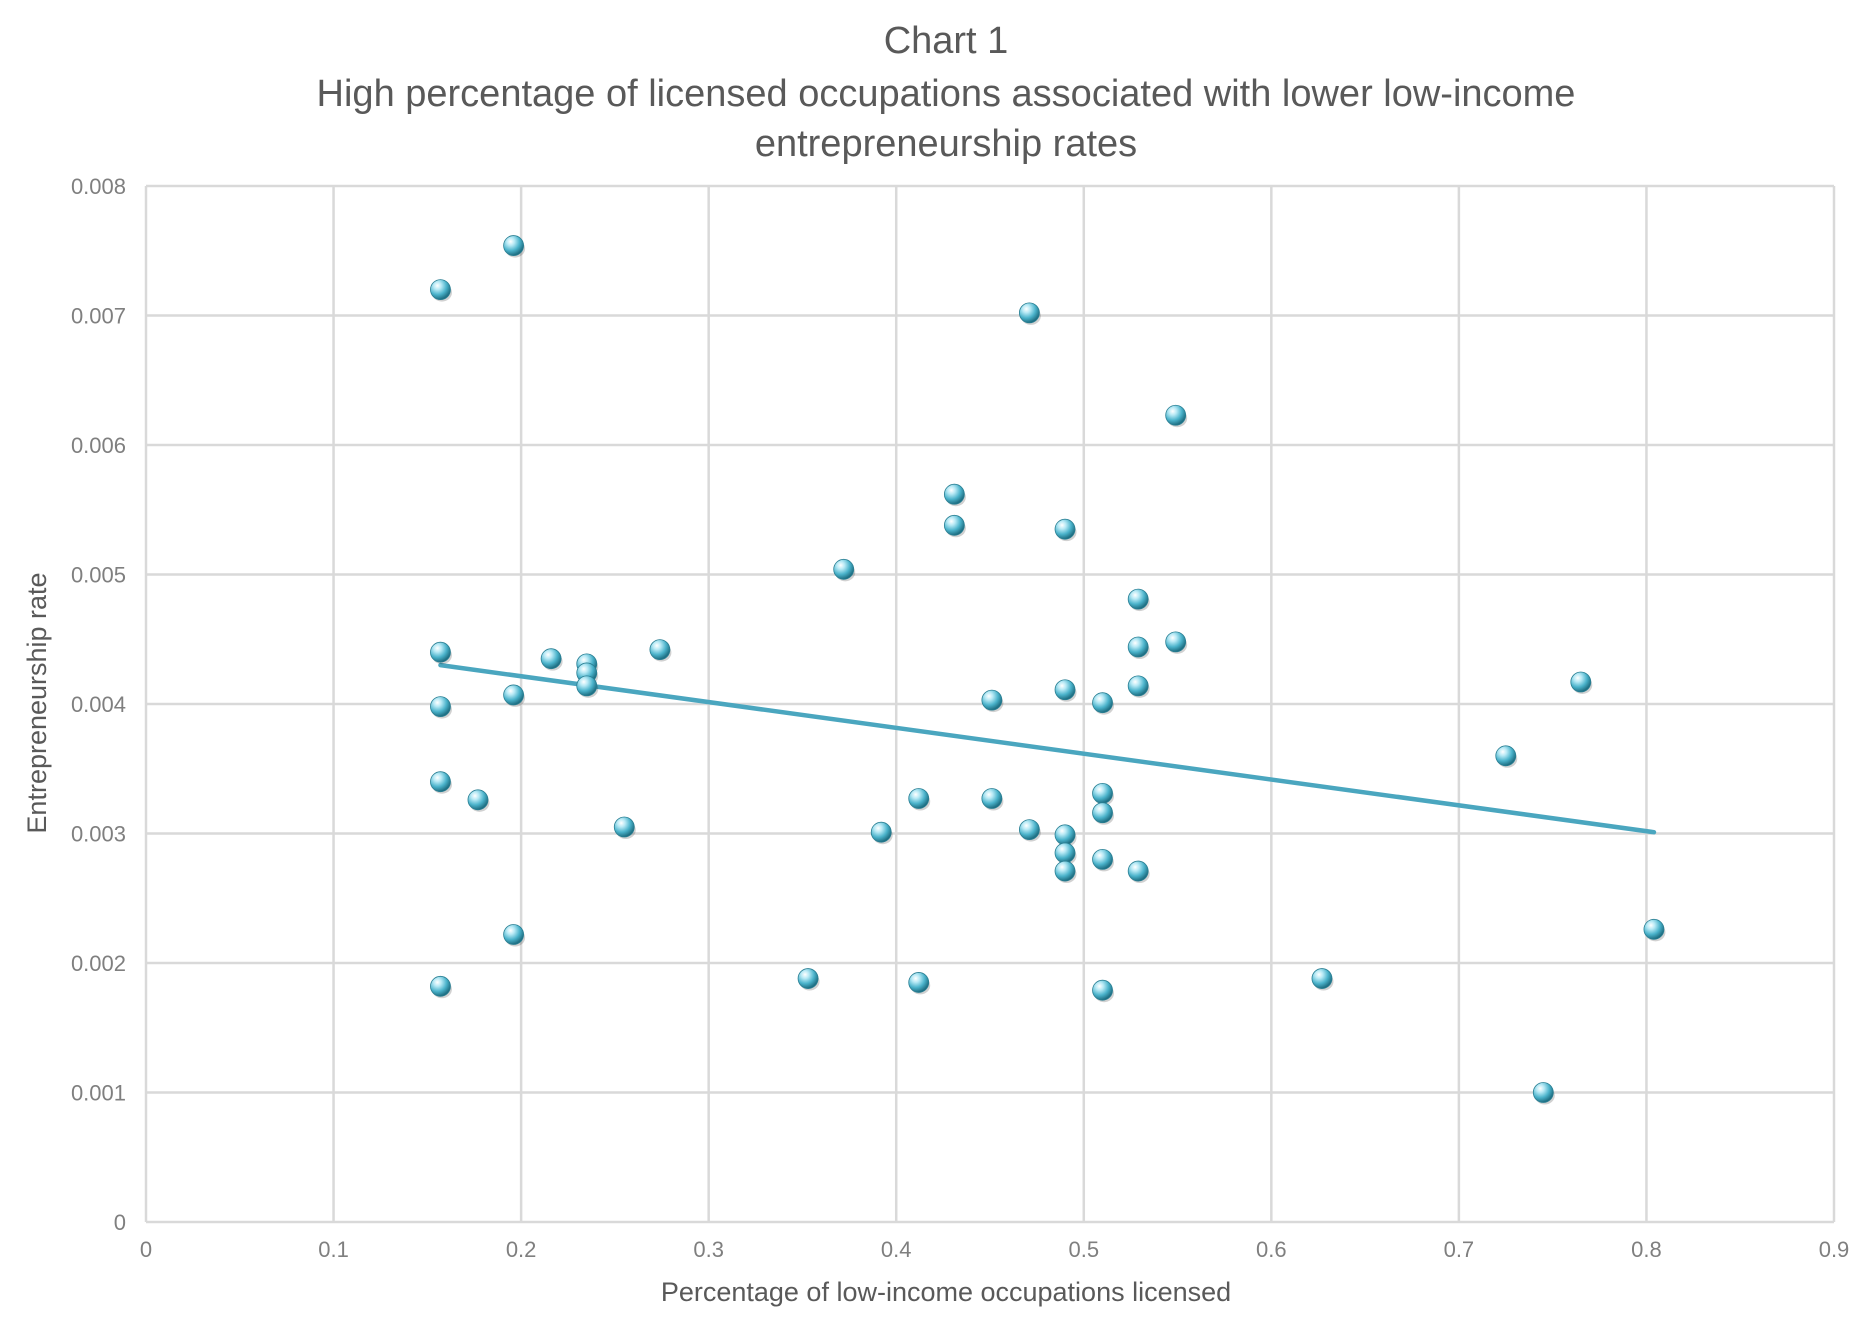 This screenshot has height=1329, width=1868. Describe the element at coordinates (98, 1093) in the screenshot. I see `y-tick-label: 0.001` at that location.